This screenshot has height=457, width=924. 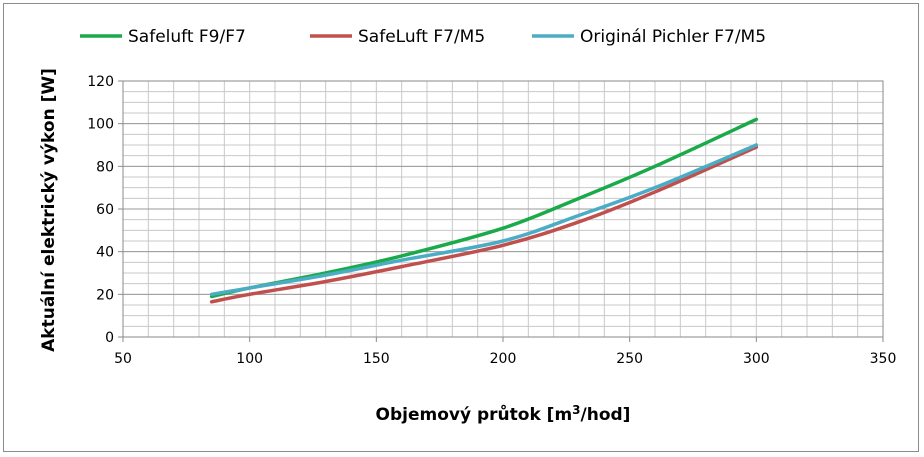 I want to click on y-tick-label: 0, so click(x=109, y=338).